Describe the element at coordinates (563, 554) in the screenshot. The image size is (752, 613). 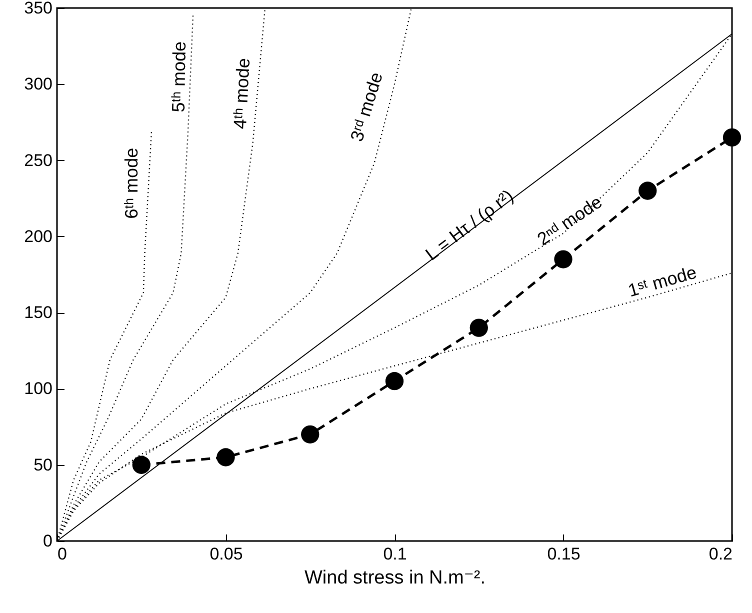
I see `x-tick-label: 0.15` at that location.